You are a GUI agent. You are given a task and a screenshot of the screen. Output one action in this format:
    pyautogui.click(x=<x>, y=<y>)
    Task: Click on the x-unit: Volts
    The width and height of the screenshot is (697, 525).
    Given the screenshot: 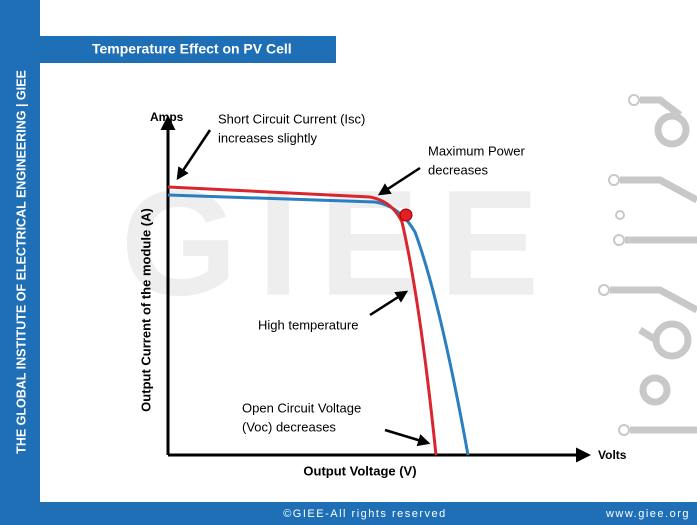 What is the action you would take?
    pyautogui.click(x=612, y=455)
    